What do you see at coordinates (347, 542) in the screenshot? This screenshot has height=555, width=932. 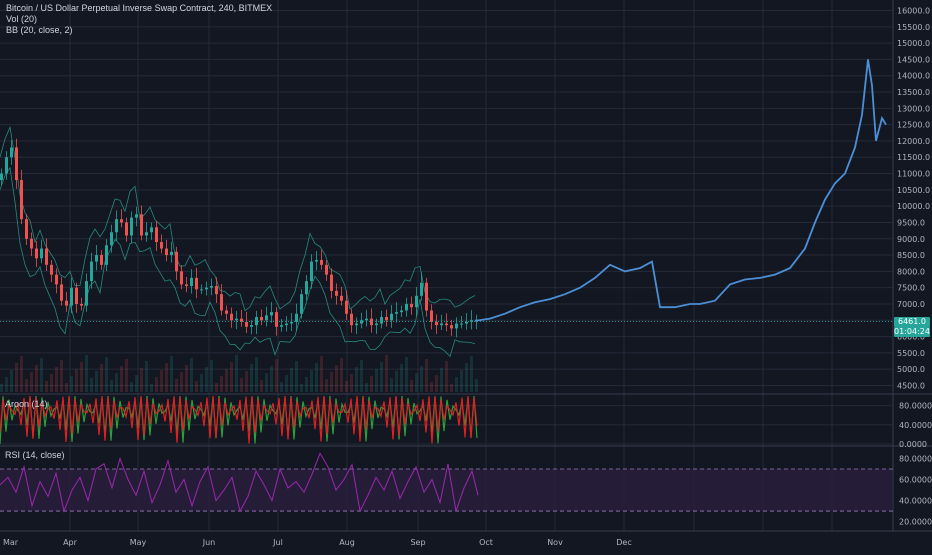 I see `time-tick-label: Aug` at bounding box center [347, 542].